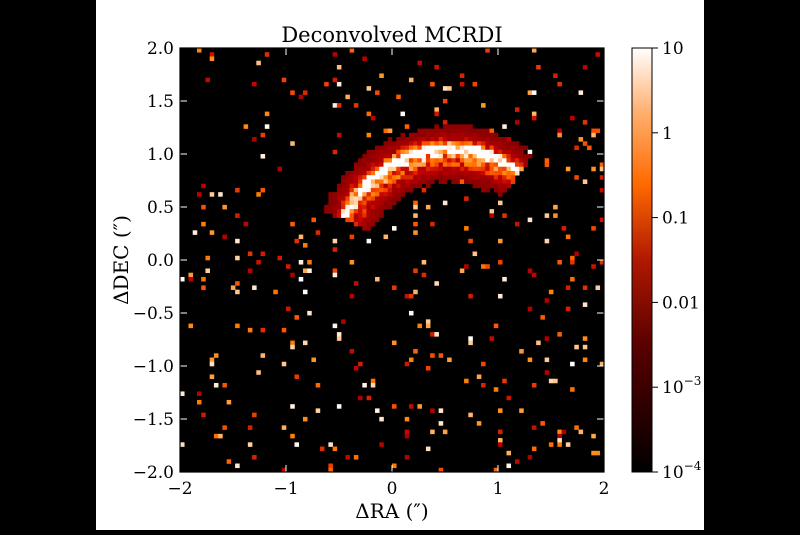 The width and height of the screenshot is (800, 535). Describe the element at coordinates (160, 208) in the screenshot. I see `y-tick-label: 0.5` at that location.